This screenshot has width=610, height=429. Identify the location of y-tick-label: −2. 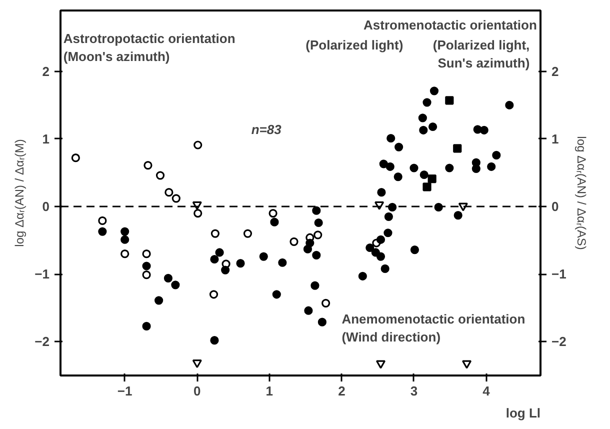
(42, 342).